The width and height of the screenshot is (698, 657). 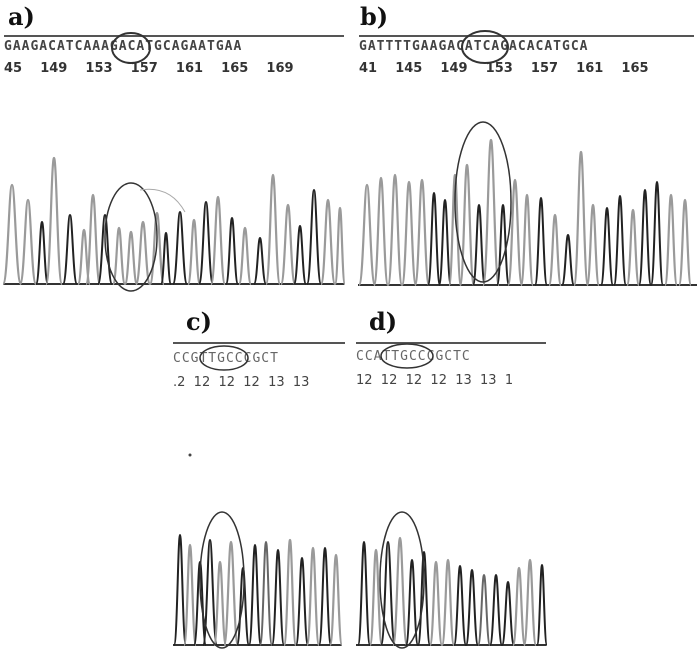 I want to click on panel-a-letter: a), so click(x=21, y=16).